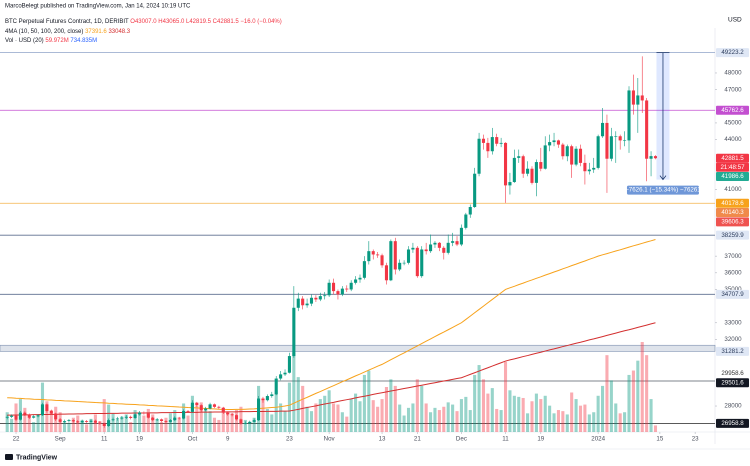  Describe the element at coordinates (56, 41) in the screenshot. I see `volume-value: 59.972M` at that location.